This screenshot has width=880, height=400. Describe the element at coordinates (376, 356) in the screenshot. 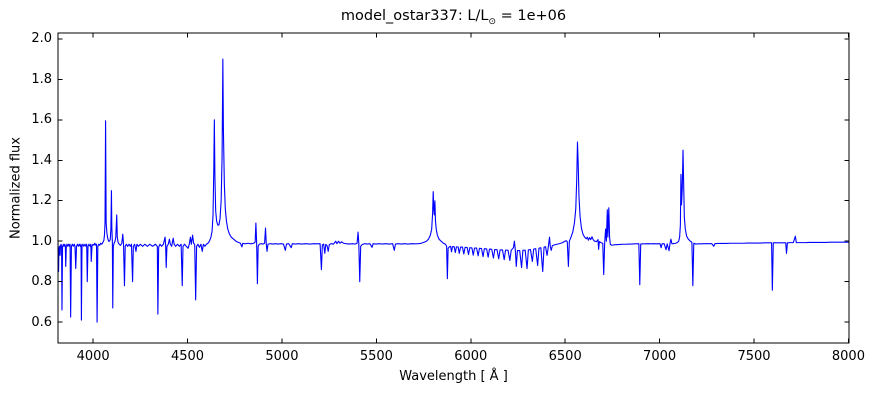

I see `x-tick-label: 5500` at that location.